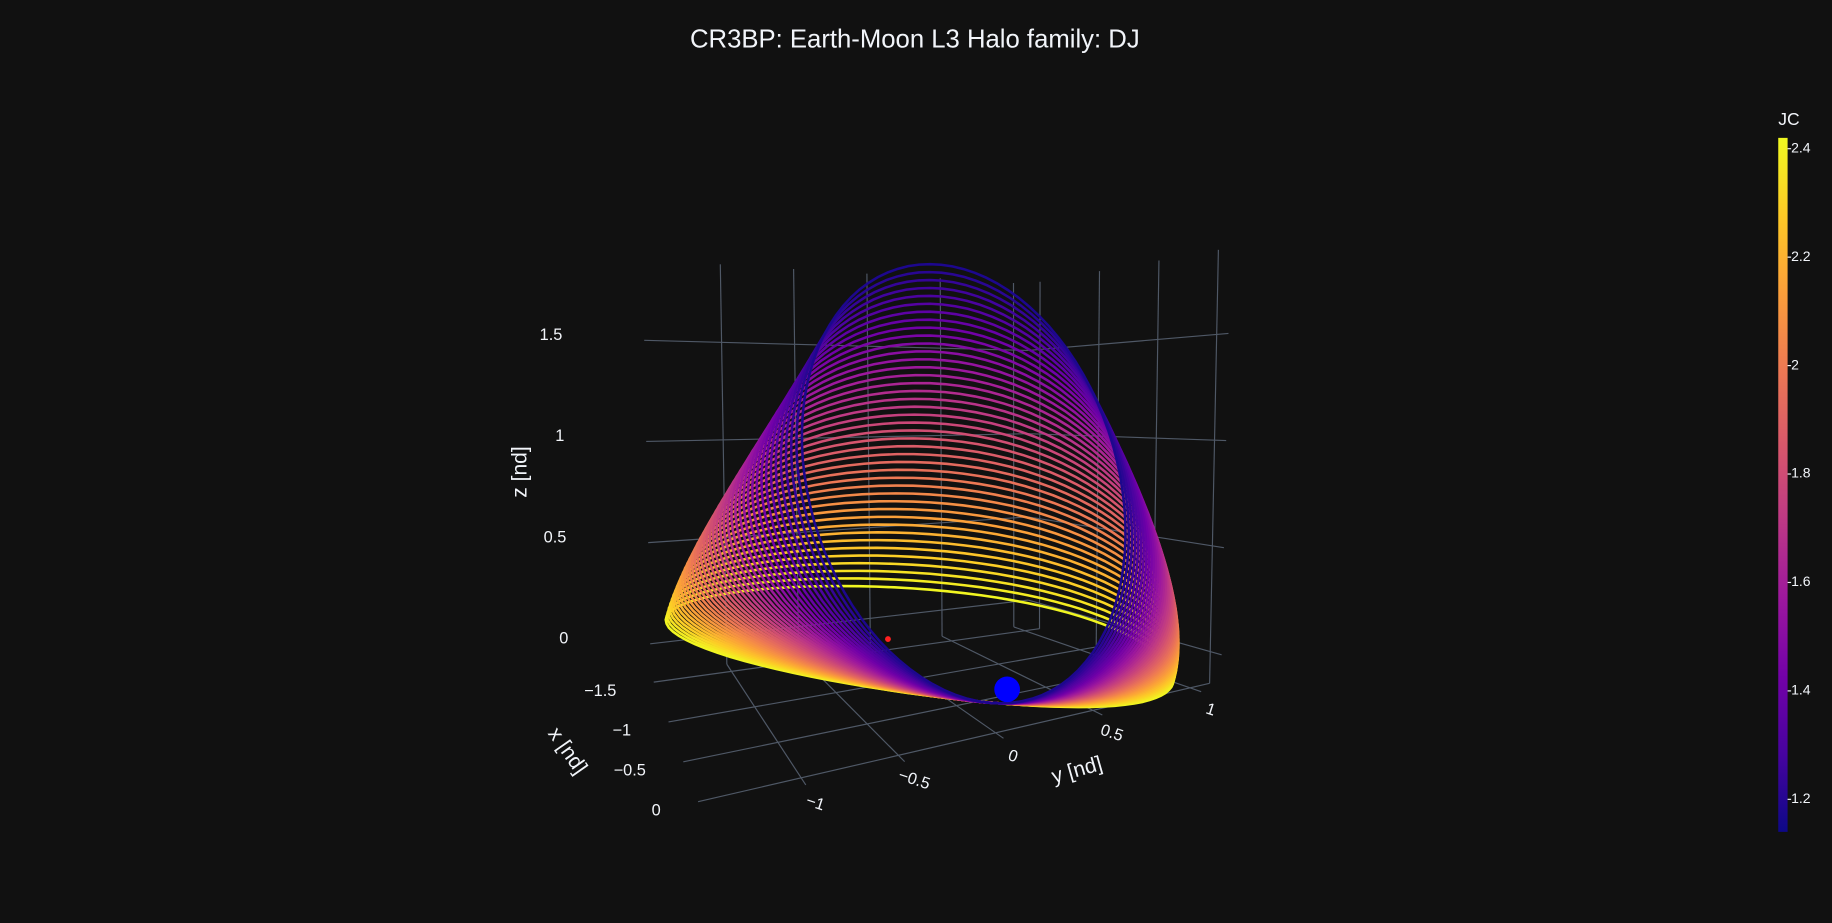  Describe the element at coordinates (551, 335) in the screenshot. I see `z-tick-label: 1.5` at that location.